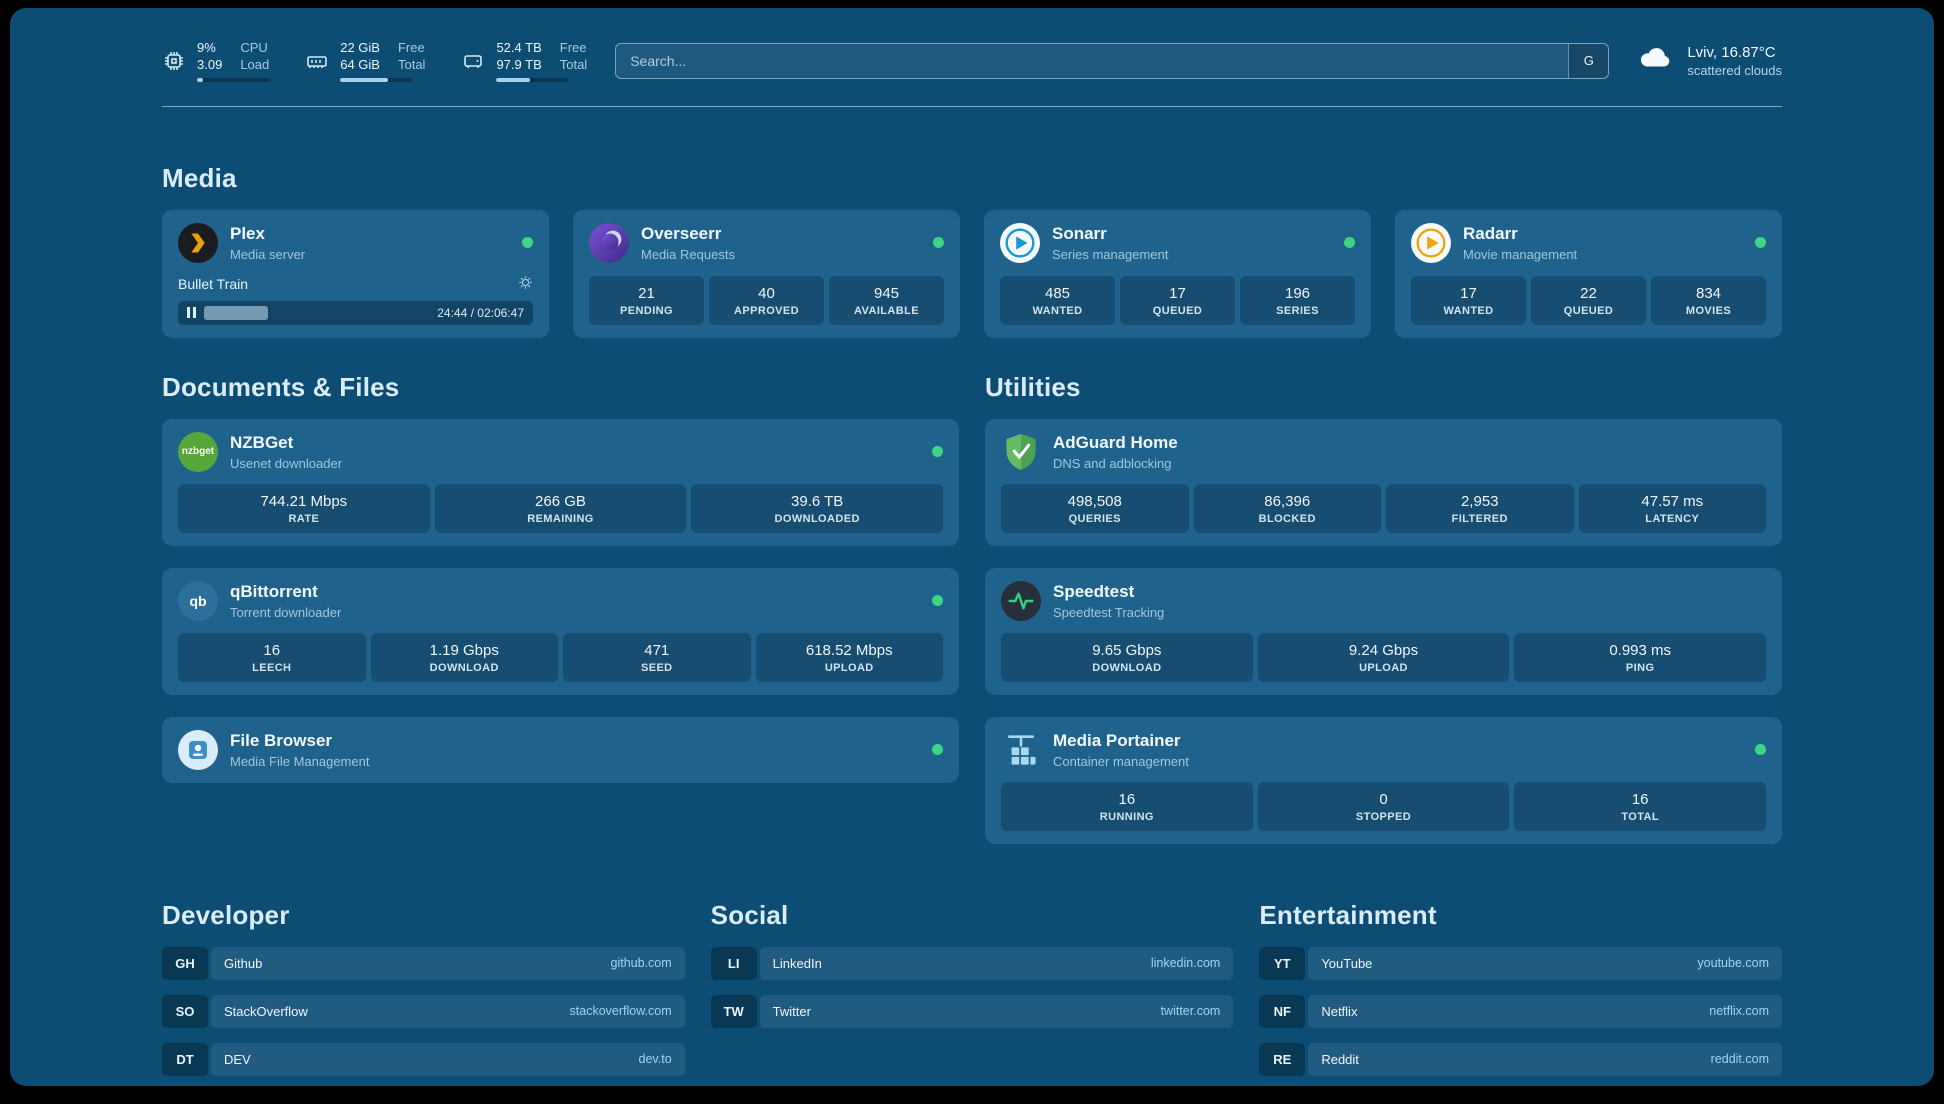 This screenshot has width=1944, height=1104. What do you see at coordinates (513, 79) in the screenshot?
I see `disk-progress-fill` at bounding box center [513, 79].